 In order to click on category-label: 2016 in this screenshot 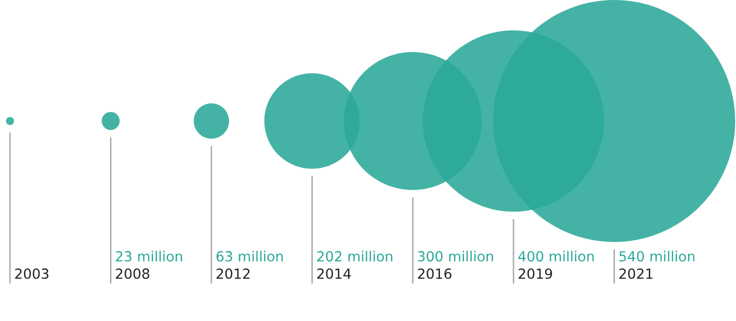, I will do `click(435, 273)`.